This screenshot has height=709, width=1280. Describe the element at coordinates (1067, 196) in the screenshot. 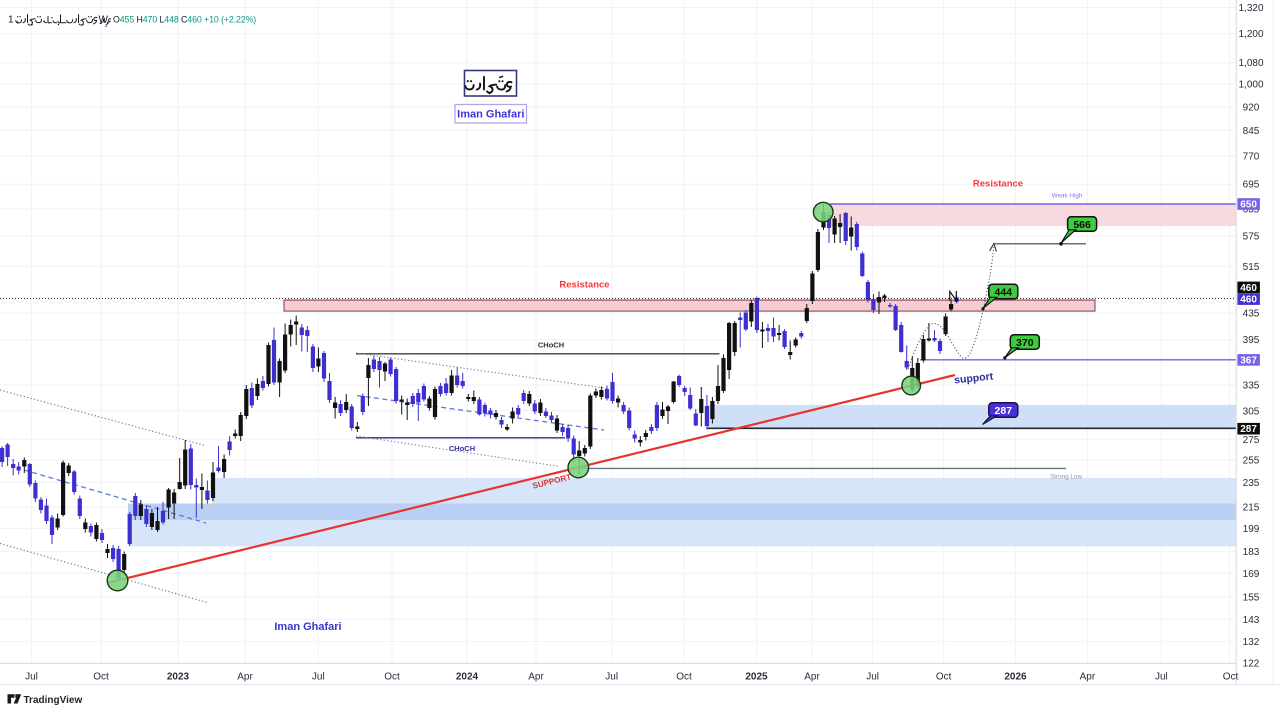

I see `svg-text: Weak High` at that location.